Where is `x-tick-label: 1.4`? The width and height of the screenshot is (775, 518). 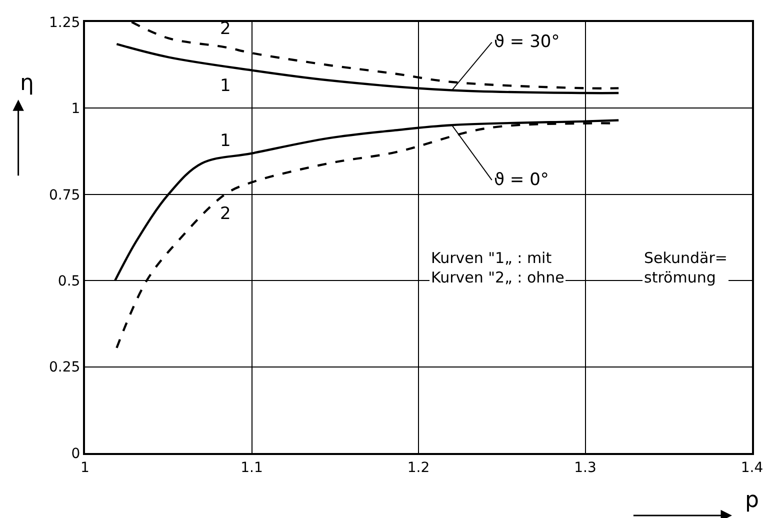 x-tick-label: 1.4 is located at coordinates (752, 468).